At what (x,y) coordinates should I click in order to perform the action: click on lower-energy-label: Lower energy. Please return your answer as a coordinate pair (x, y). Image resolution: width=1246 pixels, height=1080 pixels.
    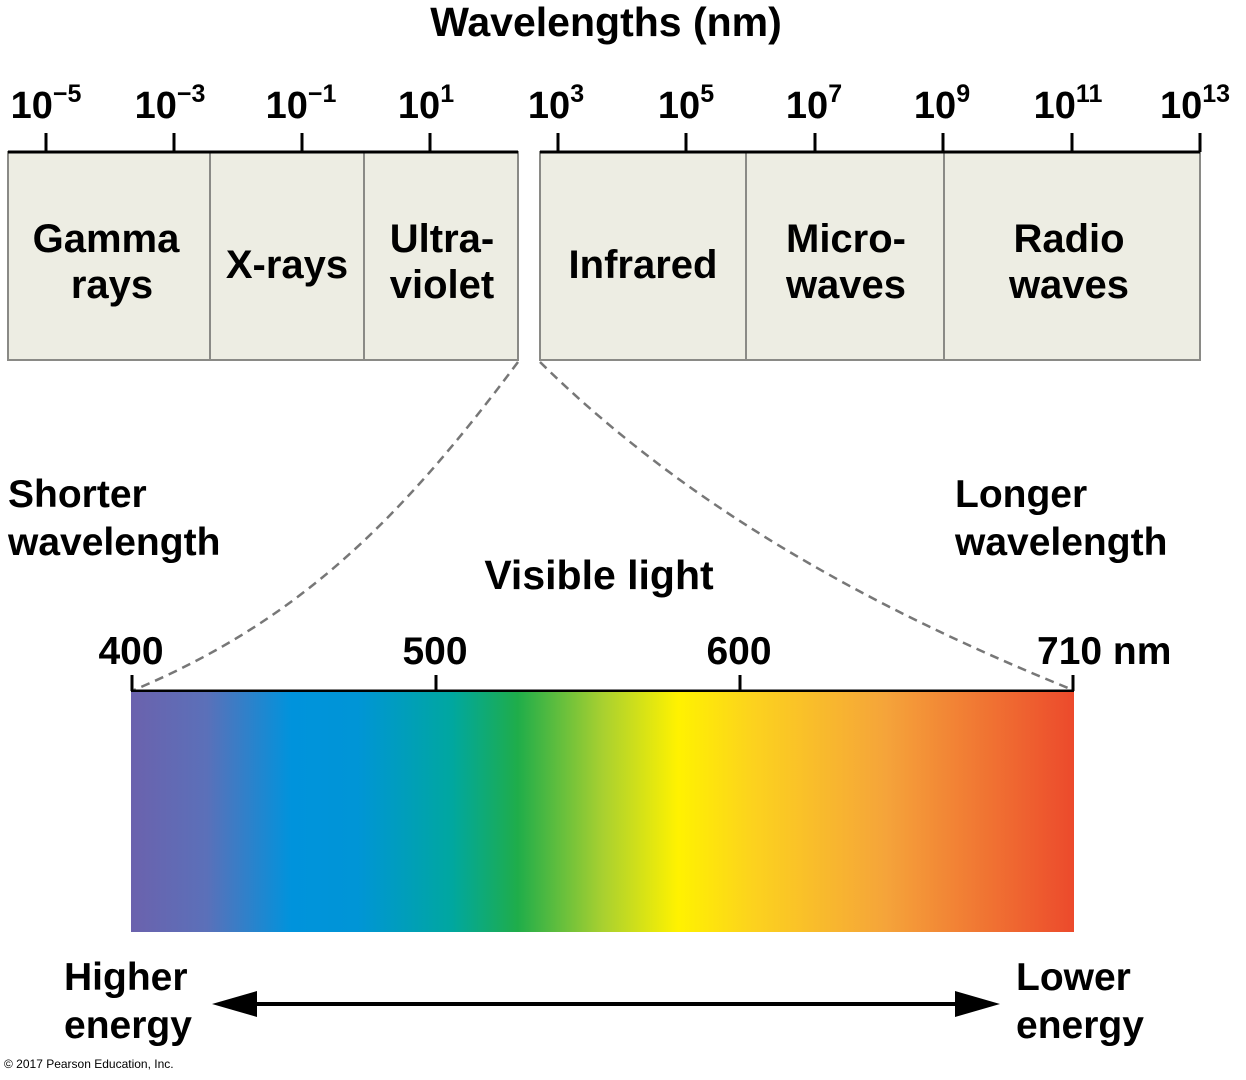
    Looking at the image, I should click on (1080, 1001).